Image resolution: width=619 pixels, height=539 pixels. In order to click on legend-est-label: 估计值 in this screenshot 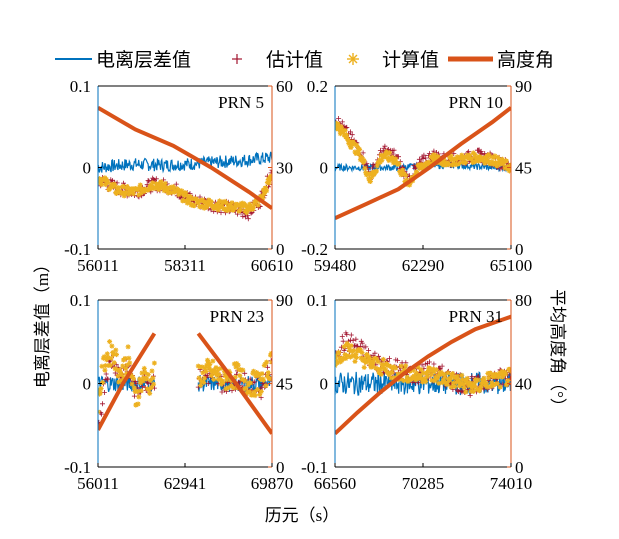, I will do `click(294, 60)`.